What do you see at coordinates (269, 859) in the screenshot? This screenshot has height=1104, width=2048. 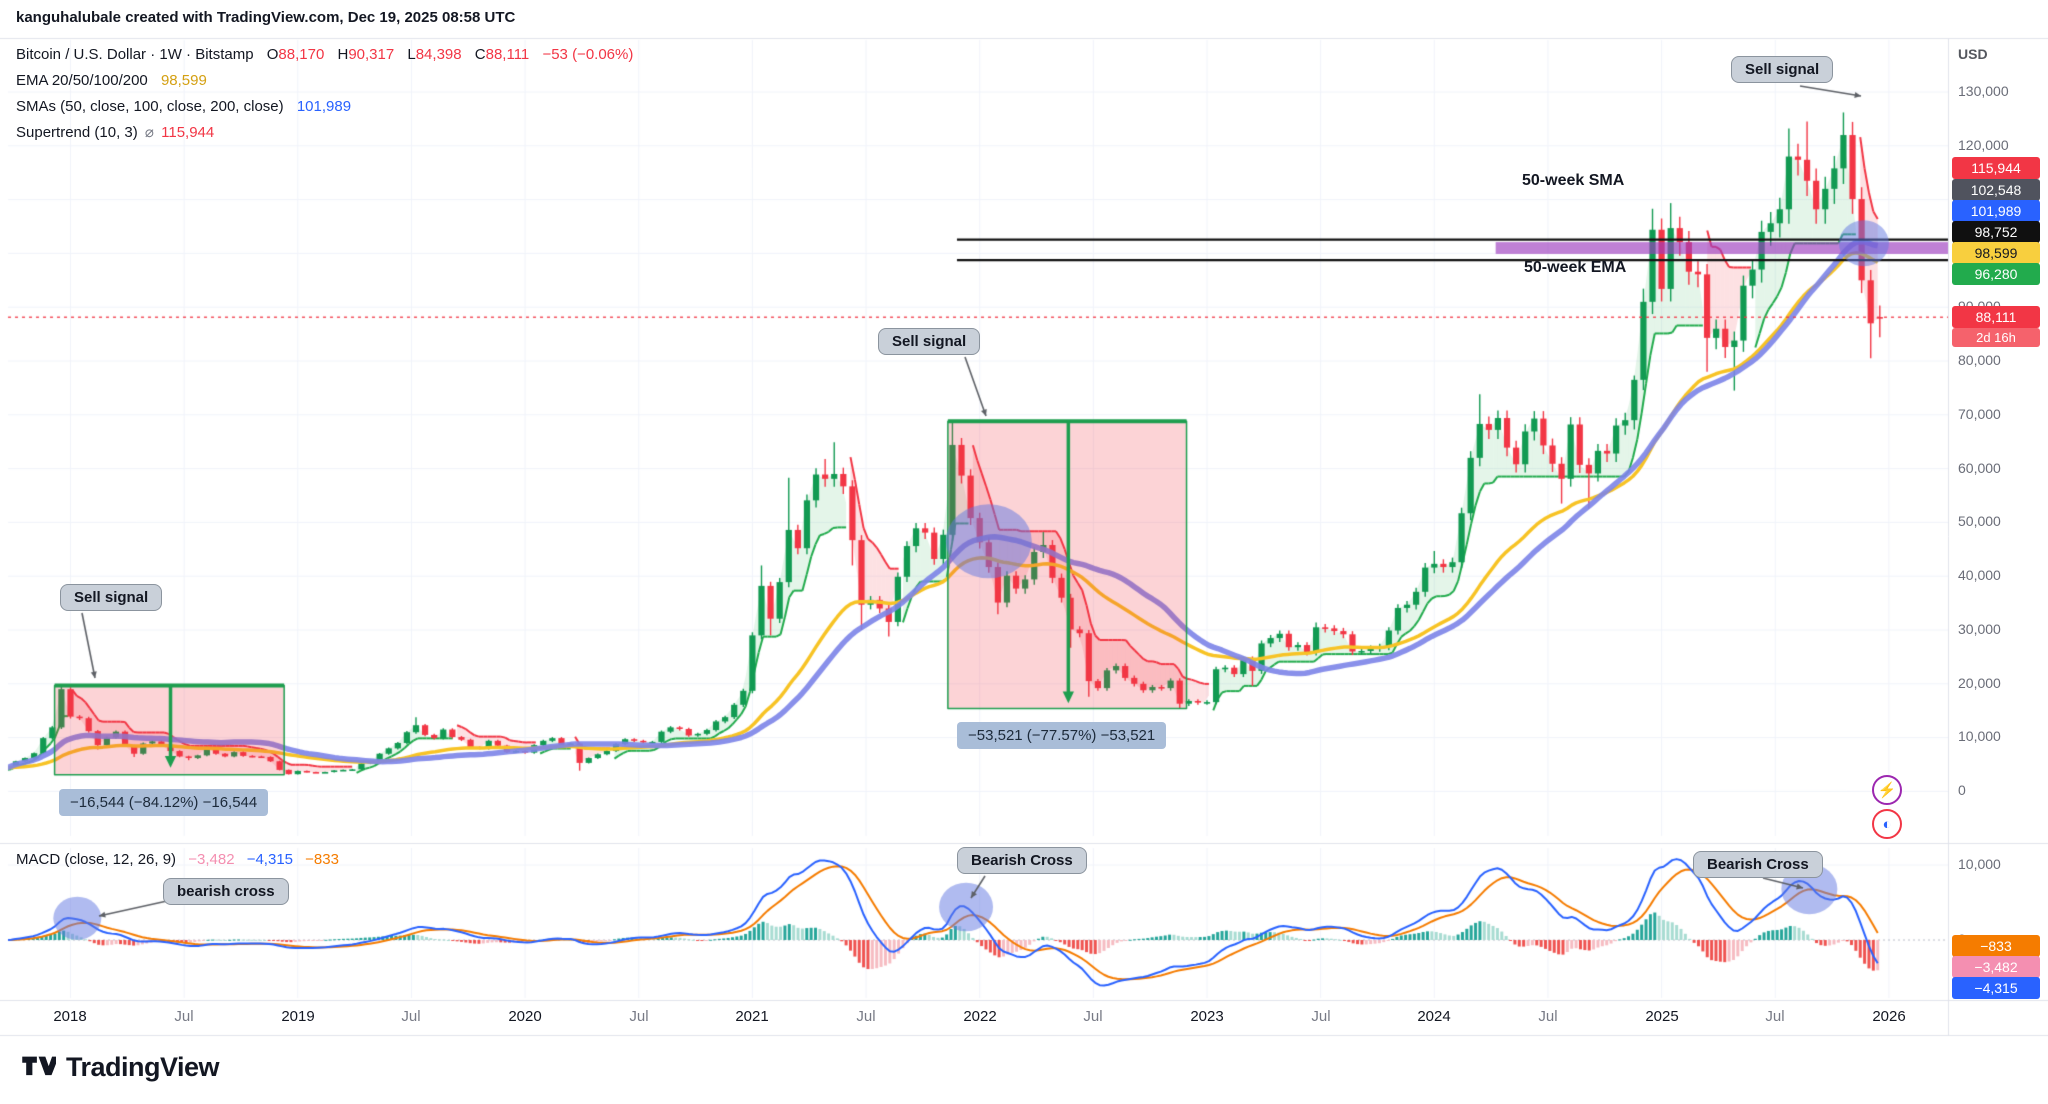 I see `macd-line-value: −4,315` at bounding box center [269, 859].